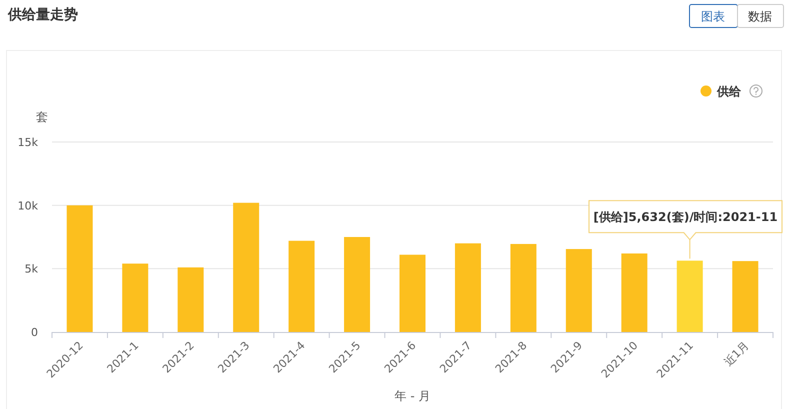  I want to click on y-tick-label: 15k, so click(28, 142).